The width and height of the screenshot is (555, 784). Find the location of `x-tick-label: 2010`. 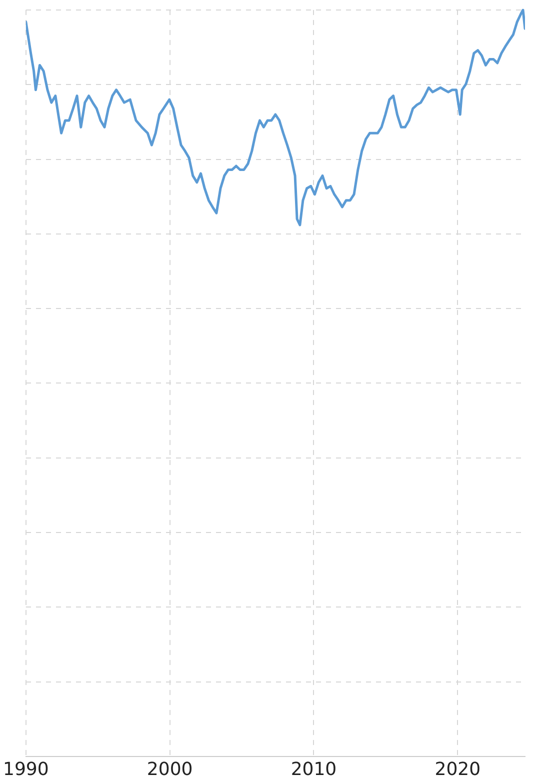

x-tick-label: 2010 is located at coordinates (313, 769).